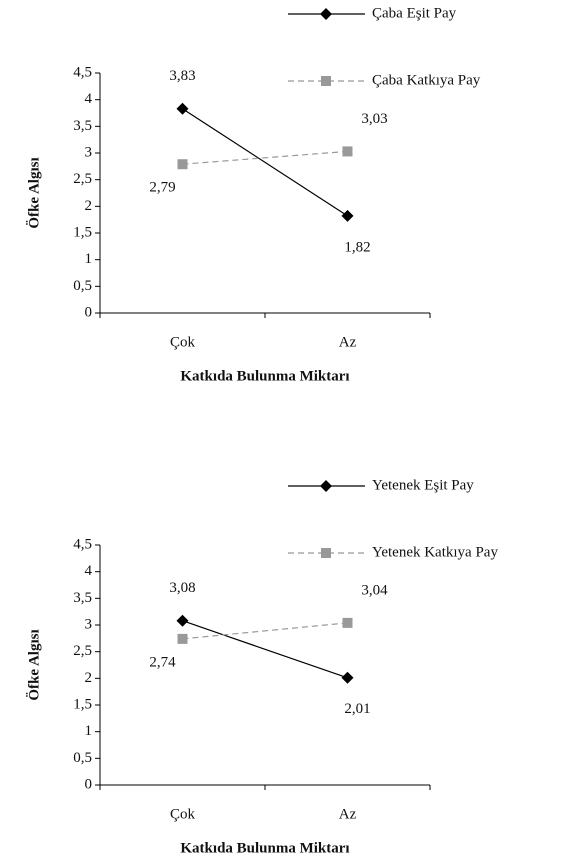  I want to click on legend-label: Yetenek Eşit Pay, so click(423, 485).